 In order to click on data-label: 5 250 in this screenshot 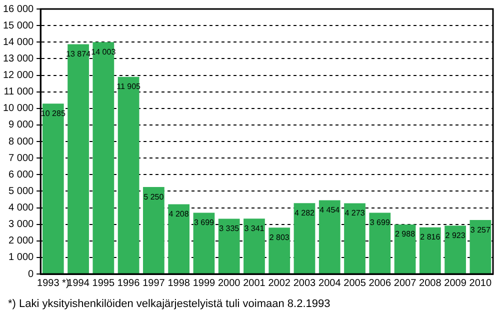, I will do `click(154, 197)`.